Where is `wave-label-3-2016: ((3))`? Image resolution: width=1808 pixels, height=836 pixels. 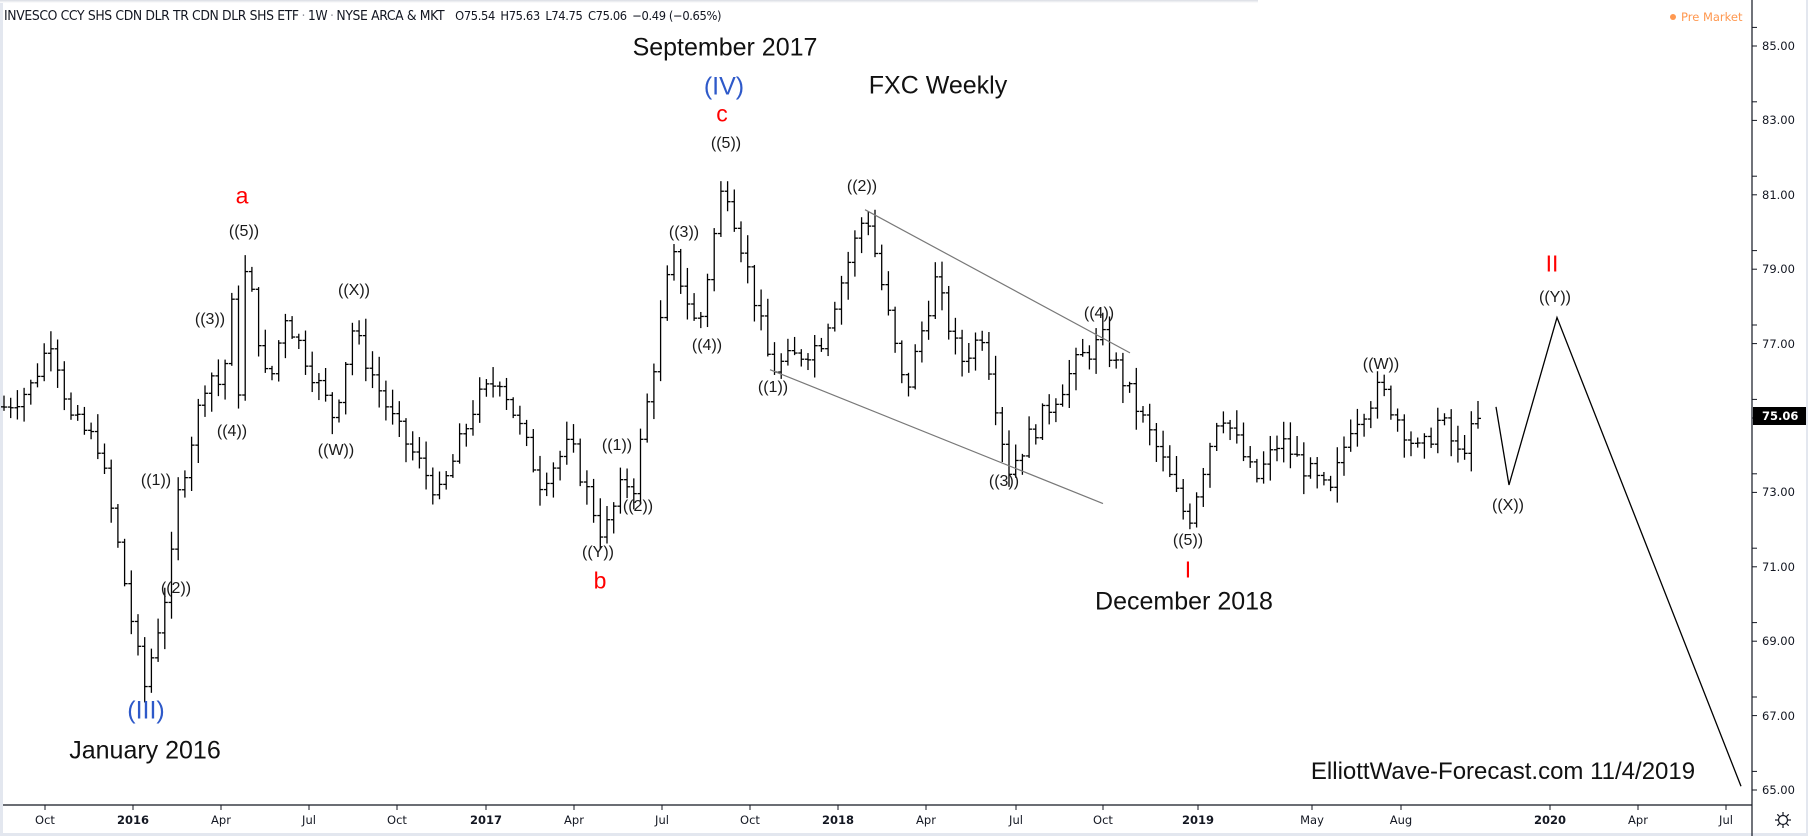 wave-label-3-2016: ((3)) is located at coordinates (210, 319).